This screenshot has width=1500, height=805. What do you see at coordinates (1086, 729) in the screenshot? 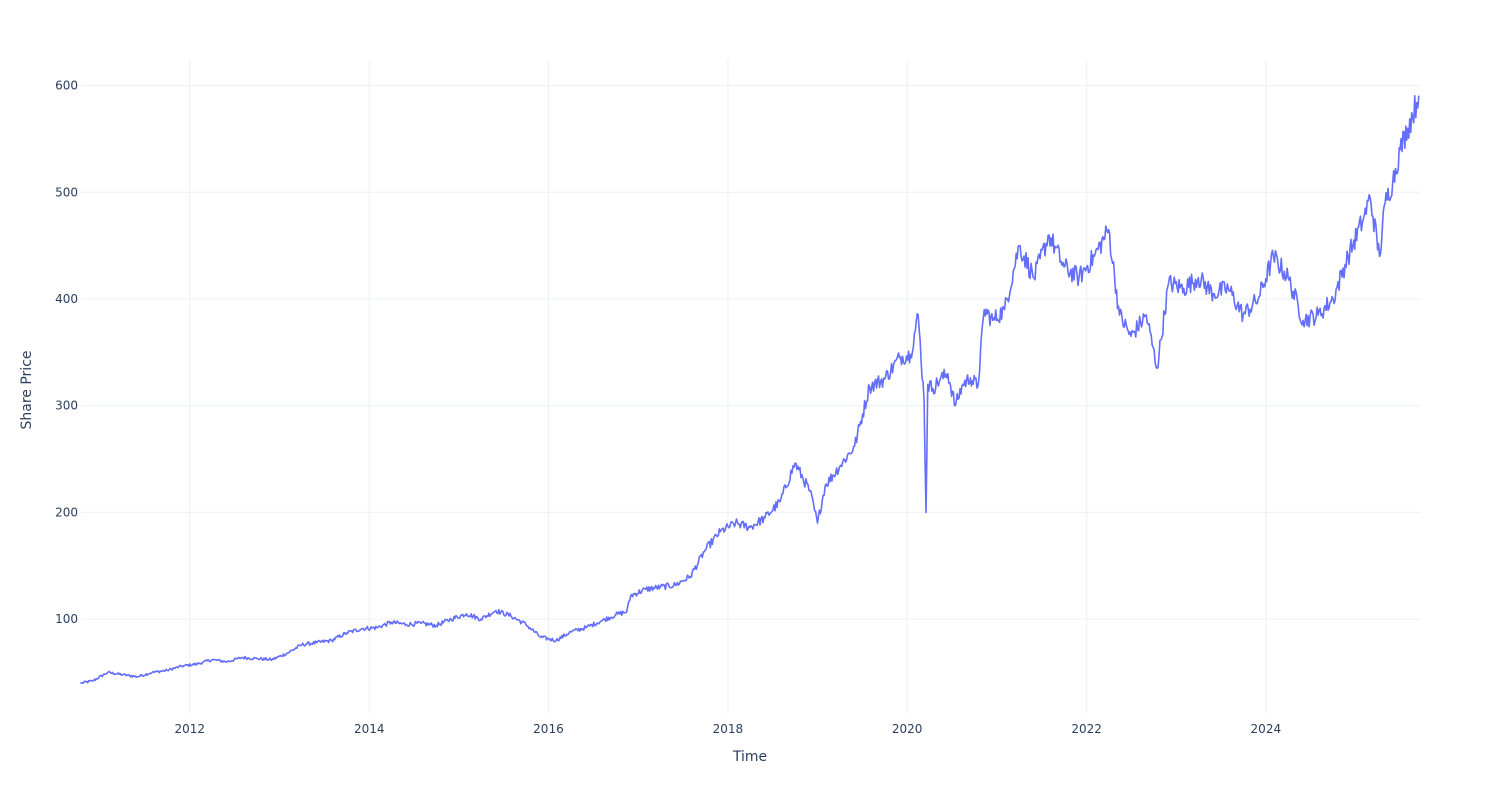
I see `x-tick-label: 2022` at bounding box center [1086, 729].